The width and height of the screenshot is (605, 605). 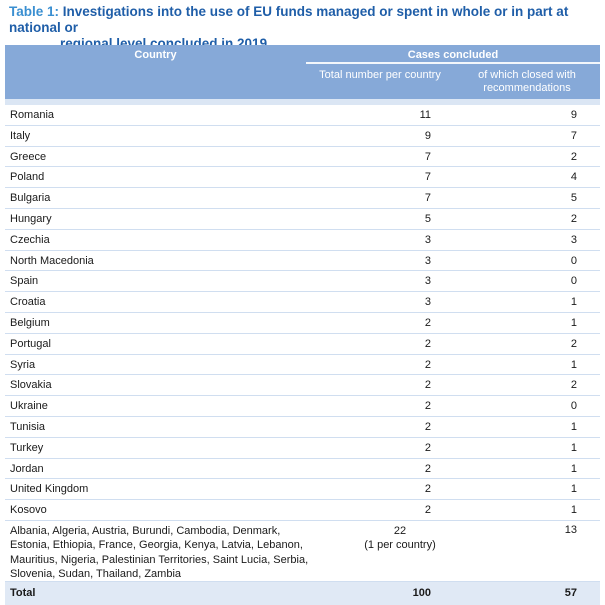 What do you see at coordinates (302, 157) in the screenshot?
I see `table-row: Greece 7 2` at bounding box center [302, 157].